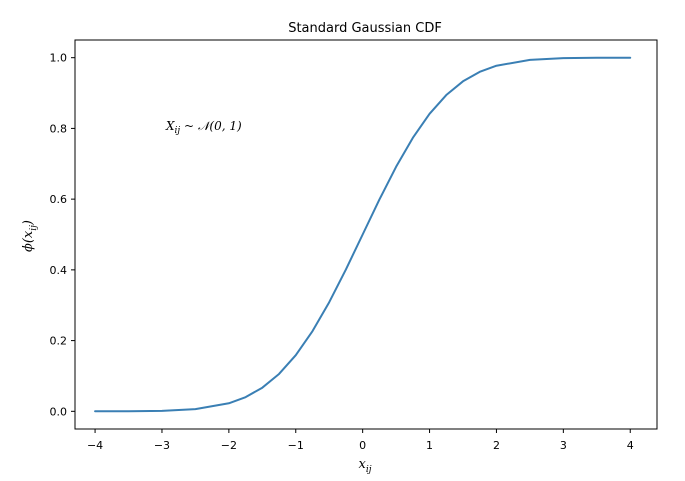 This screenshot has width=685, height=481. What do you see at coordinates (362, 445) in the screenshot?
I see `x-tick-label: 0` at bounding box center [362, 445].